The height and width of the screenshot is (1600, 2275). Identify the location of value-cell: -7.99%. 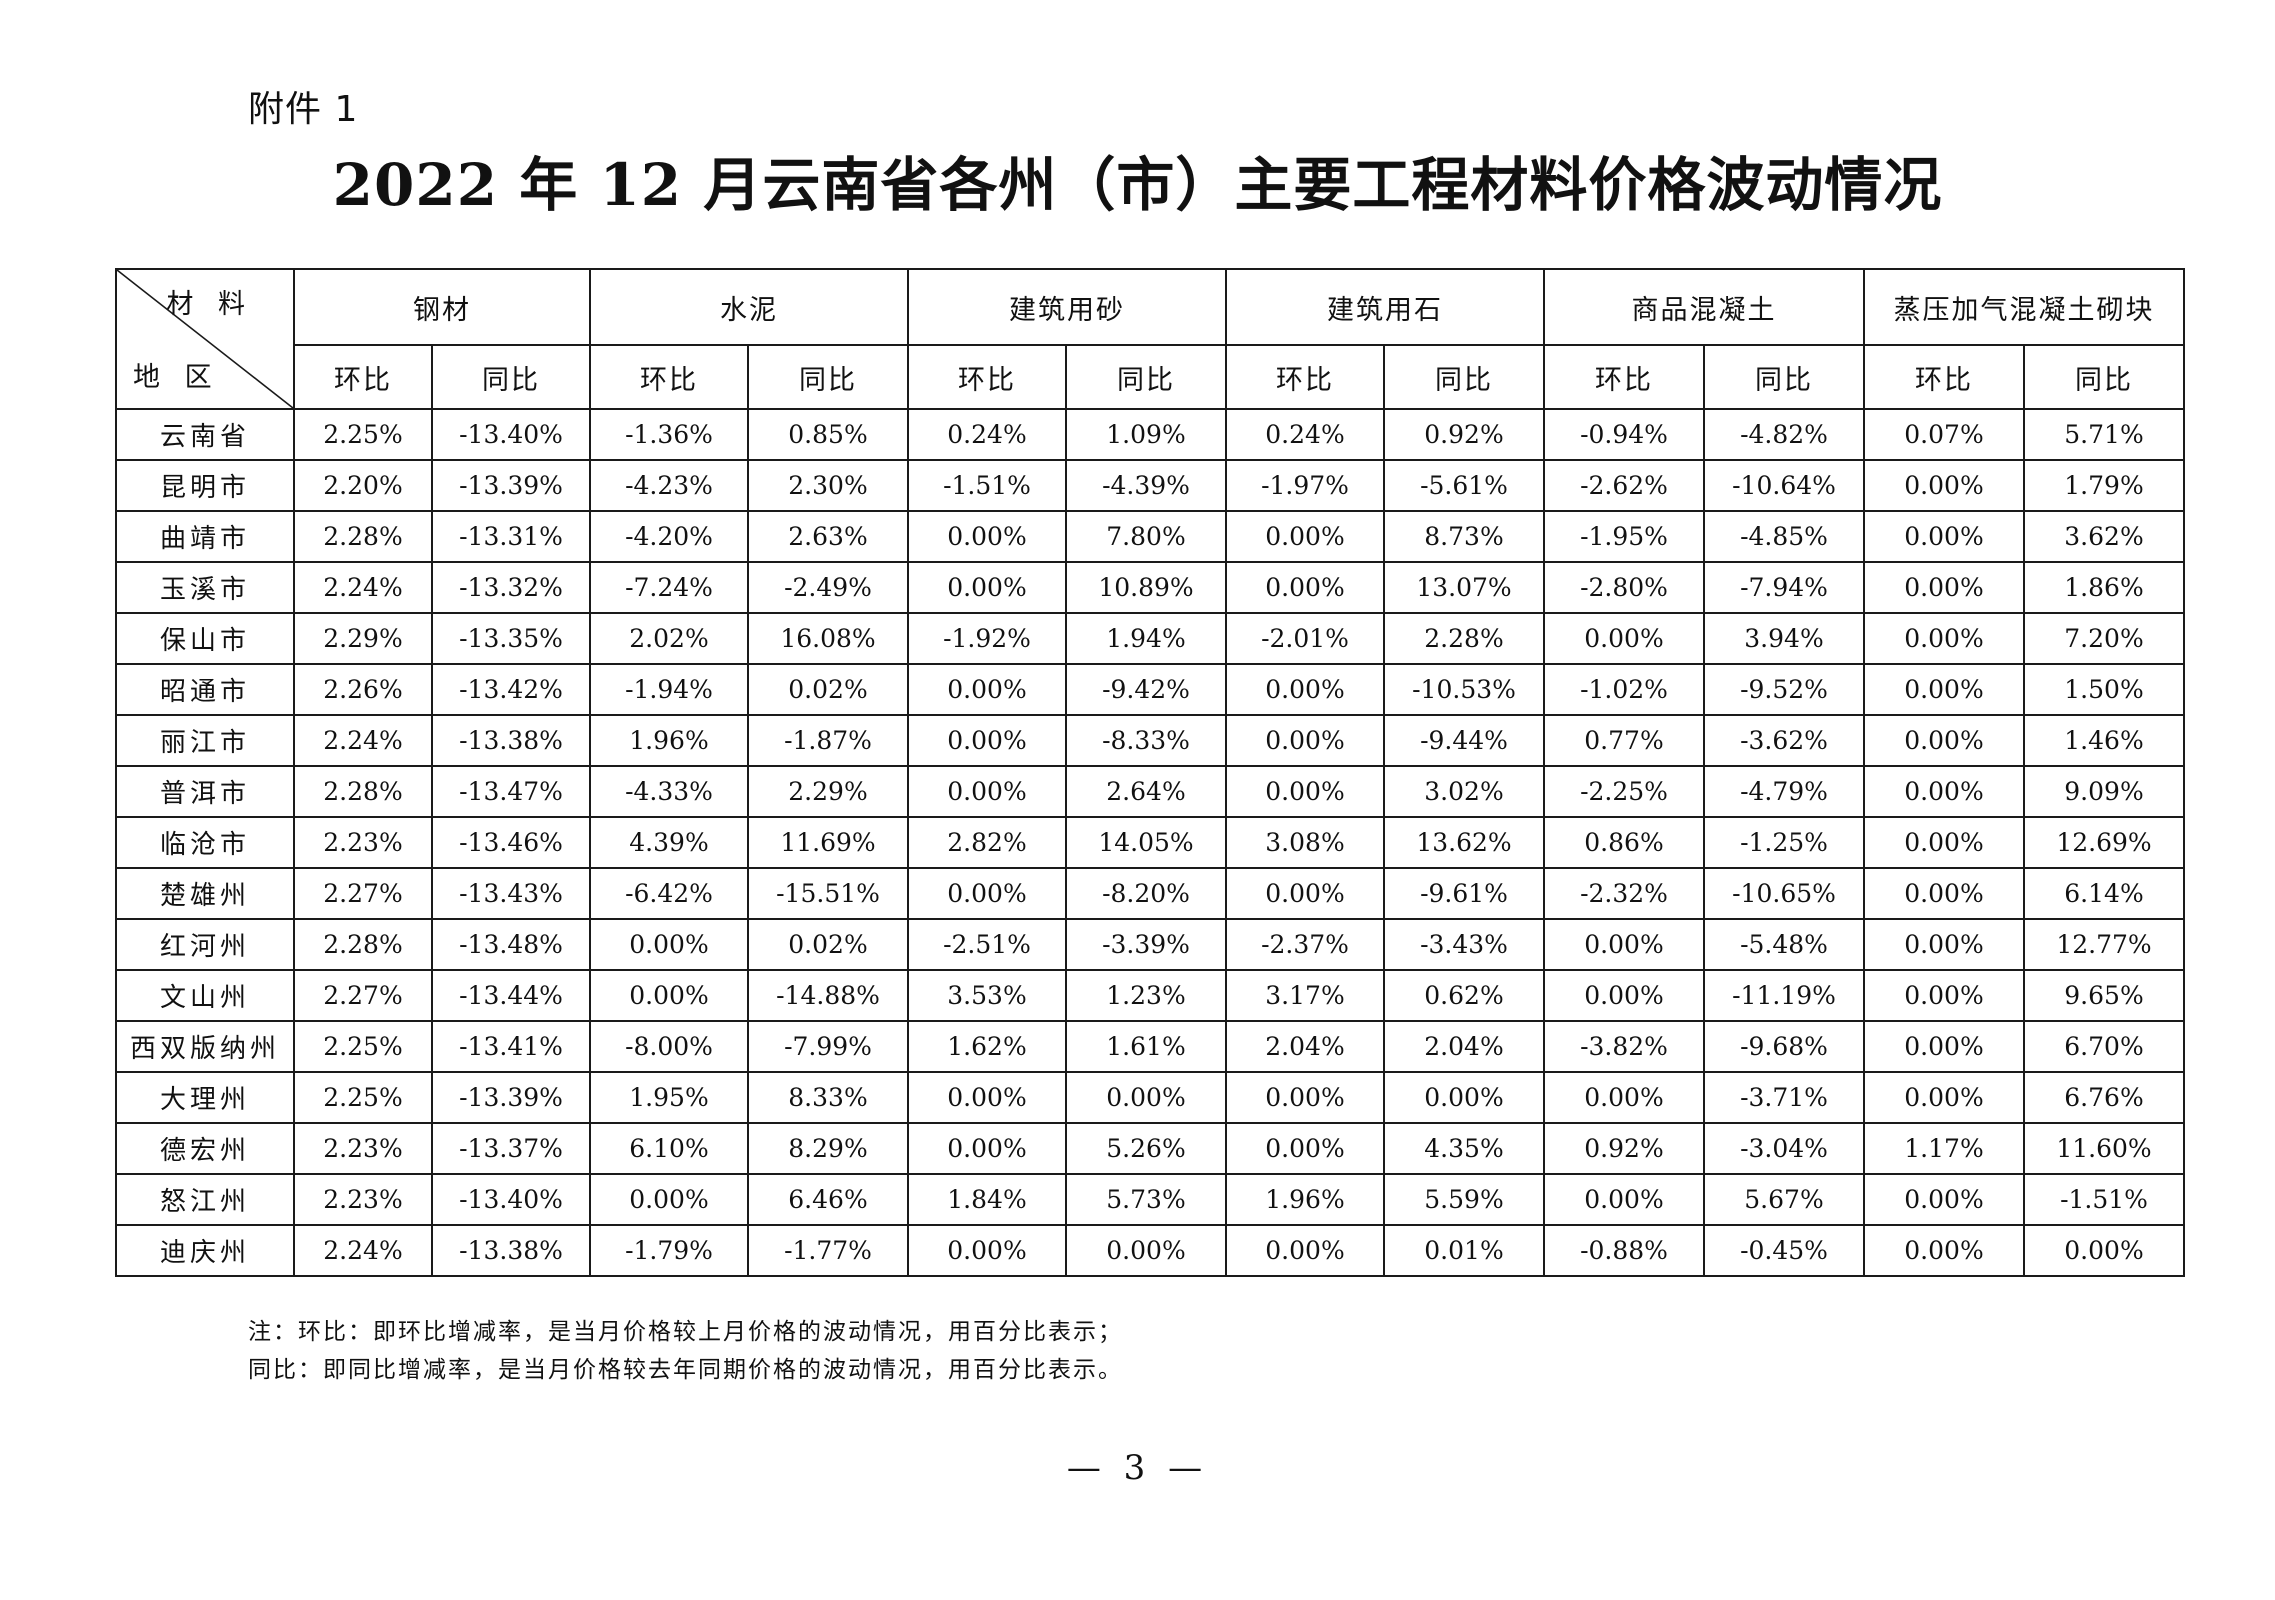
(828, 1046).